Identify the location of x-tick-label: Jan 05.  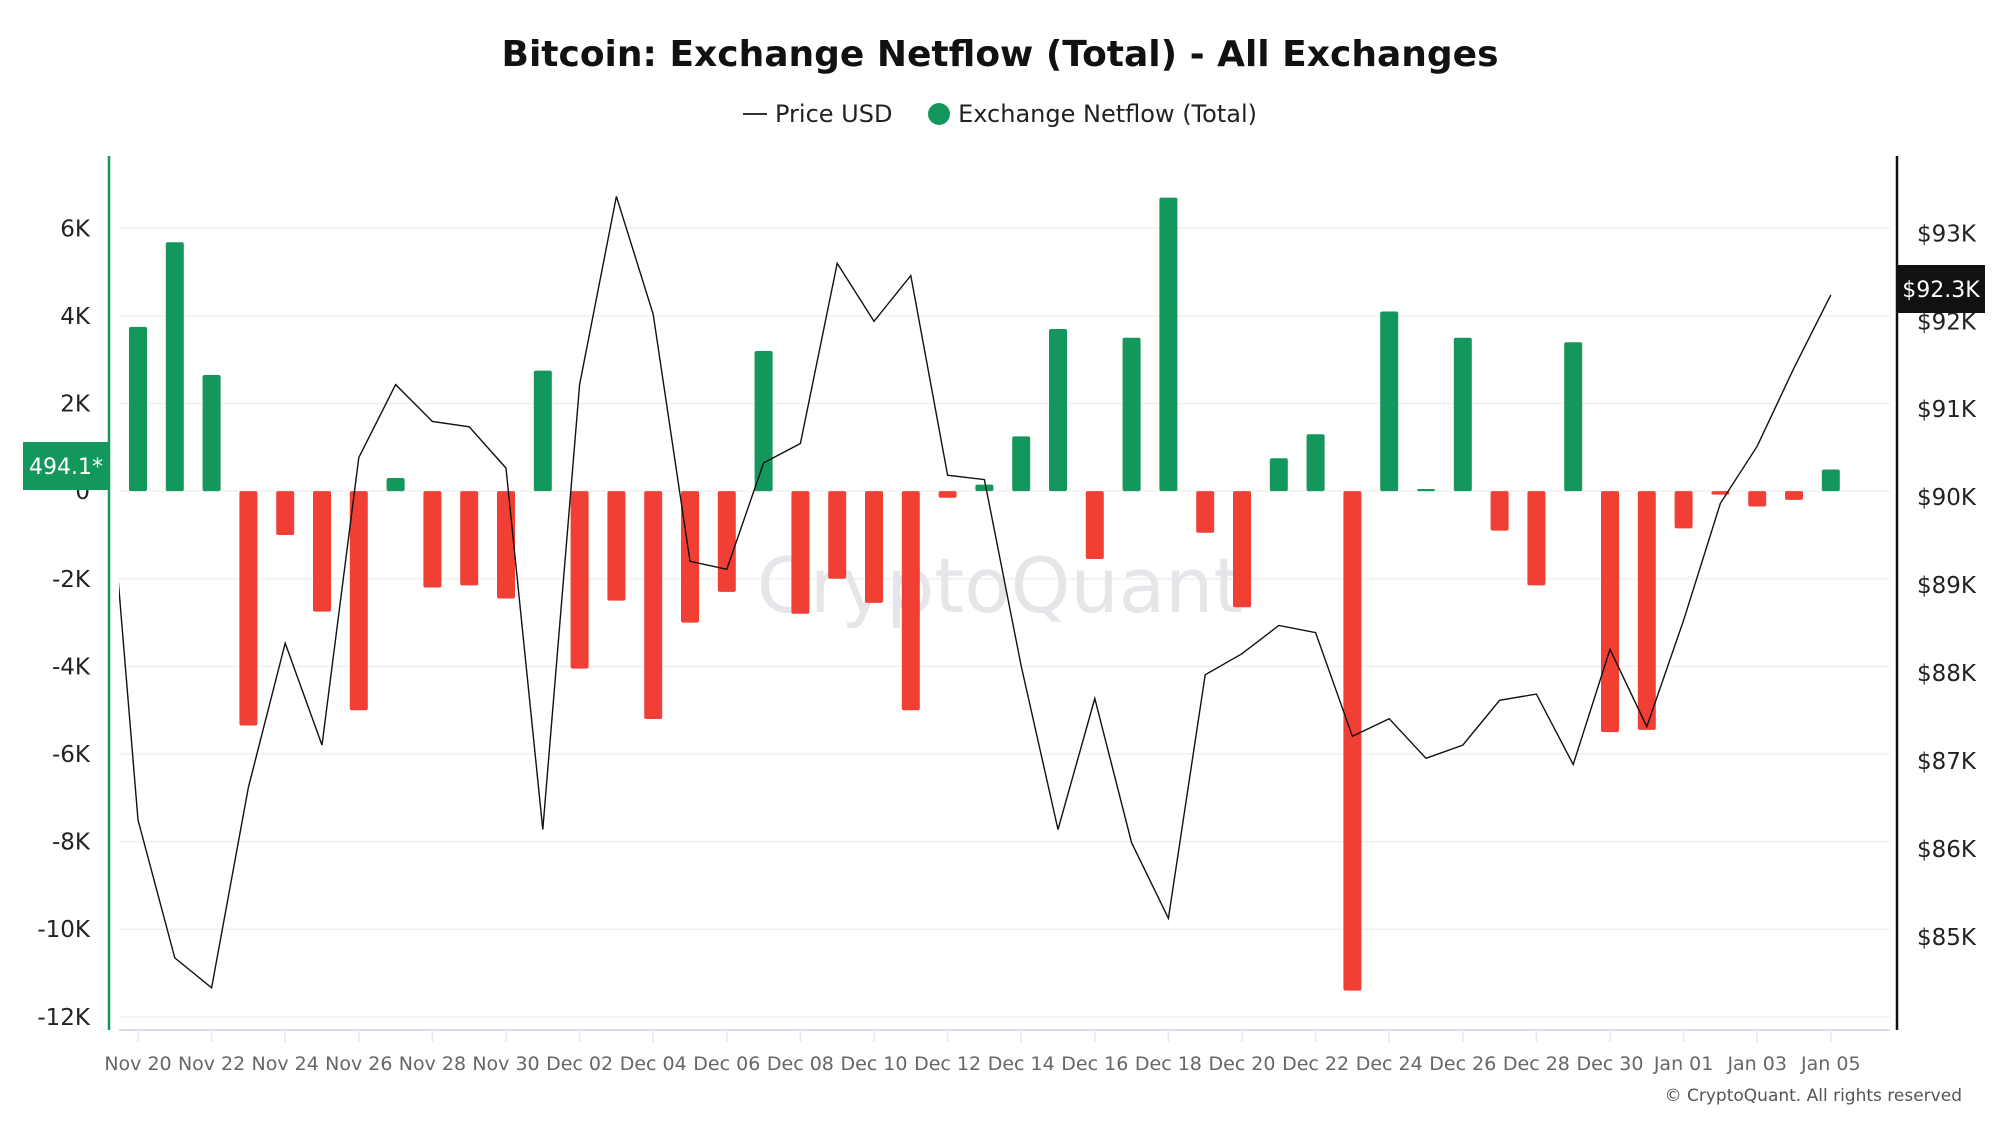
(1830, 1064).